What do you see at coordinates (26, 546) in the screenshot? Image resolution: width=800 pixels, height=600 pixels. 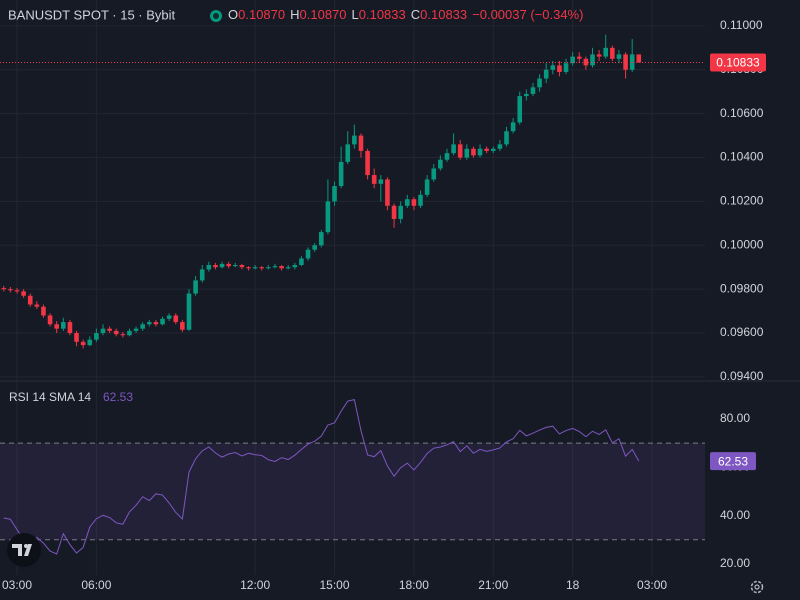 I see `logo-dot` at bounding box center [26, 546].